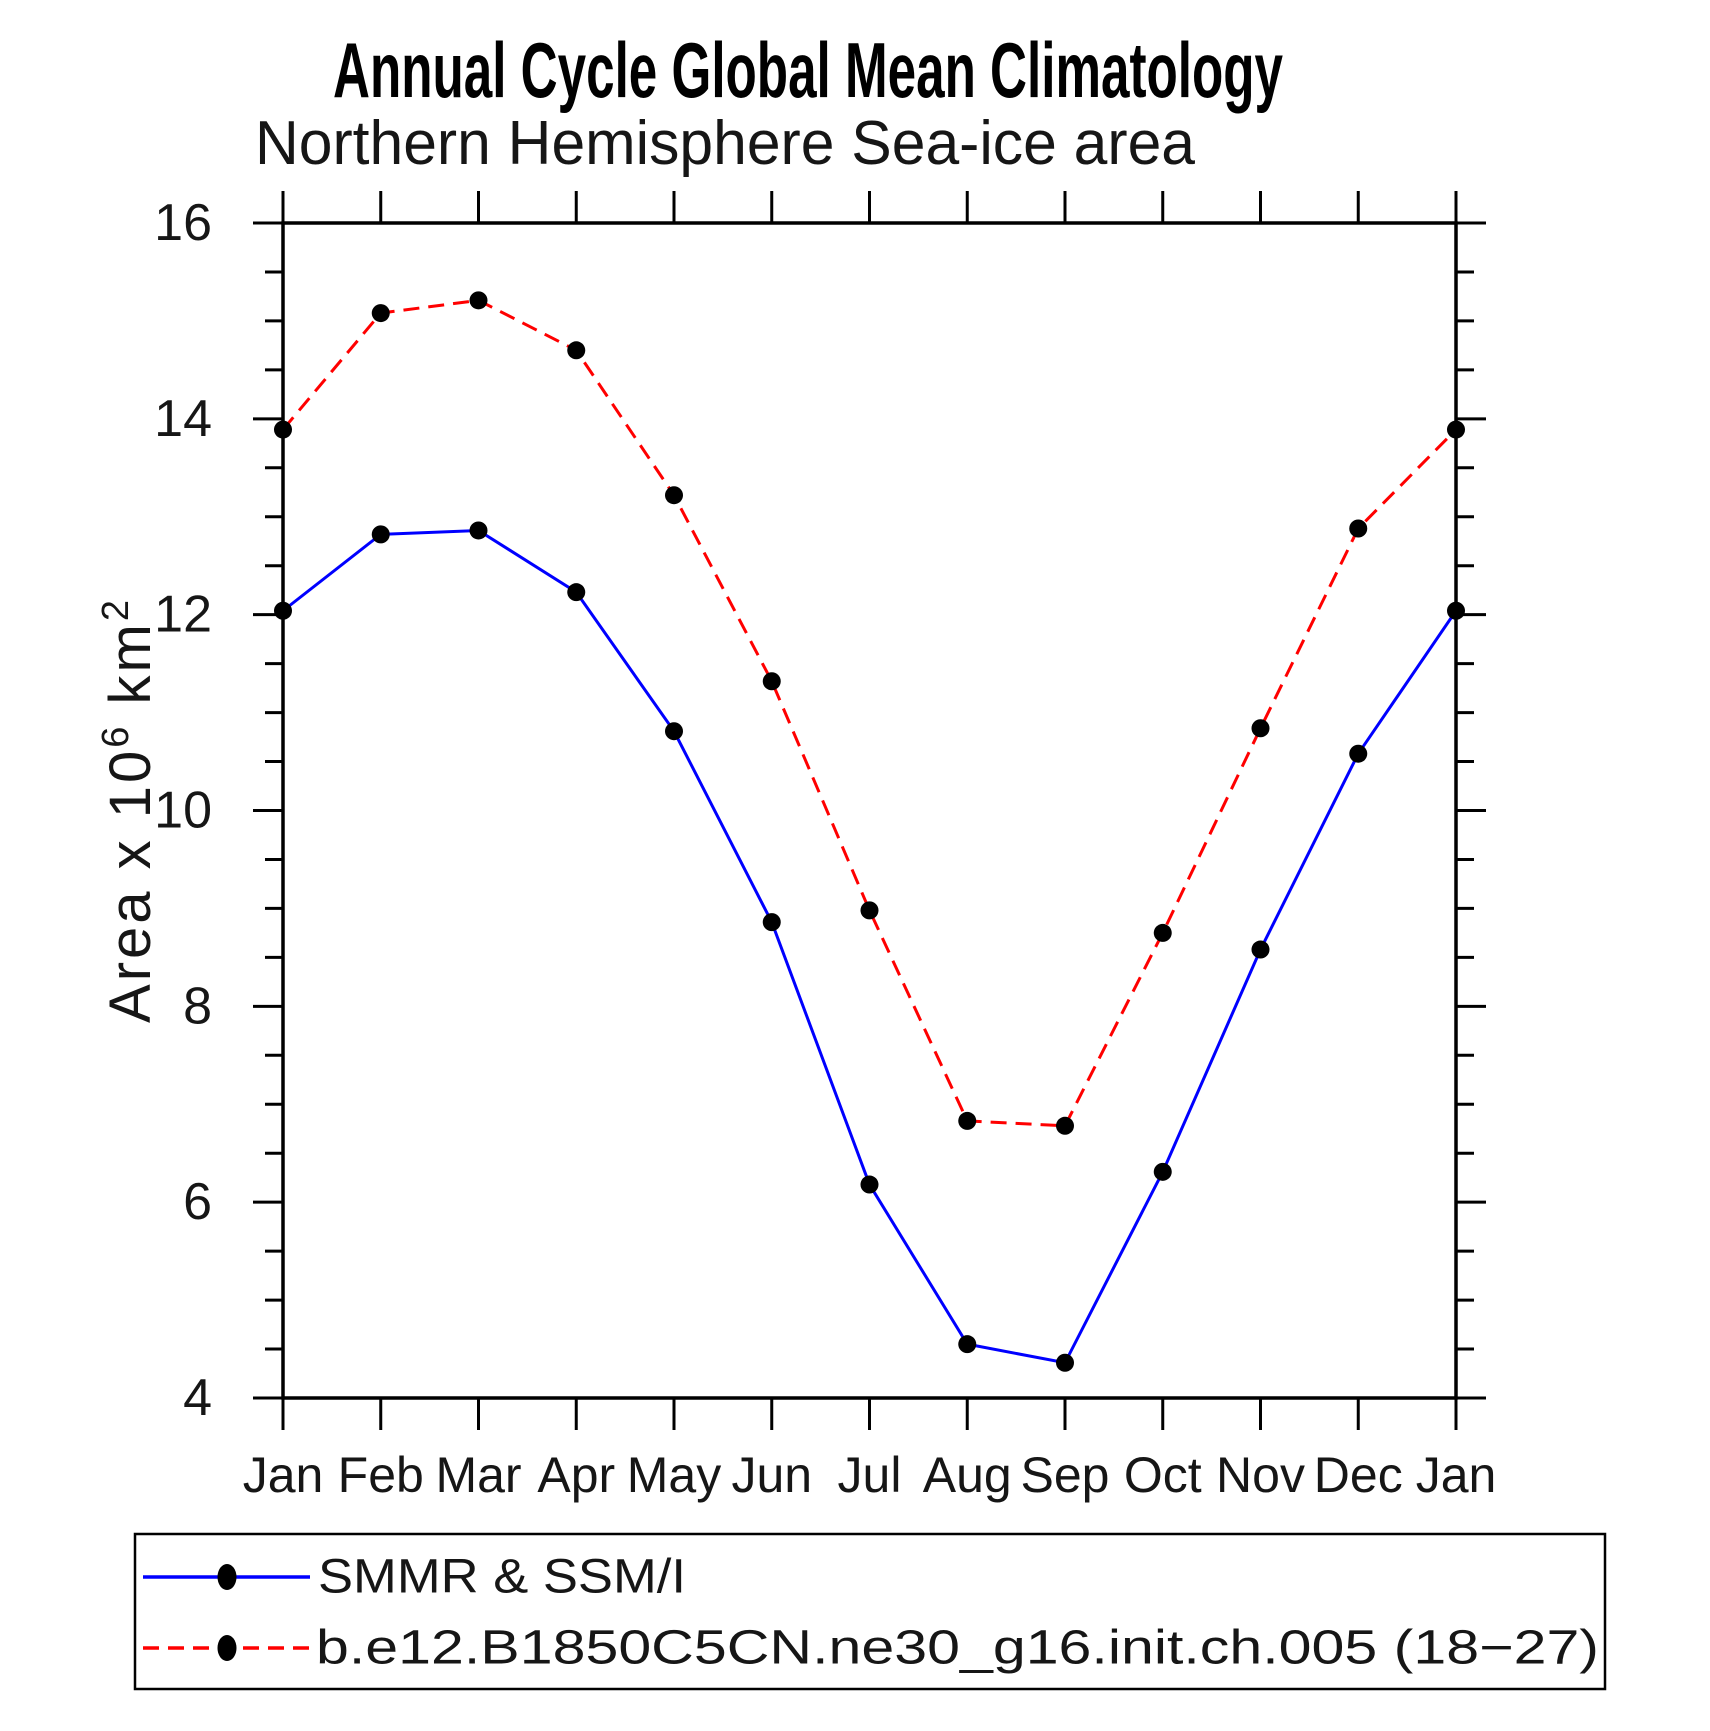  Describe the element at coordinates (1163, 1475) in the screenshot. I see `x-tick-label: Oct` at that location.